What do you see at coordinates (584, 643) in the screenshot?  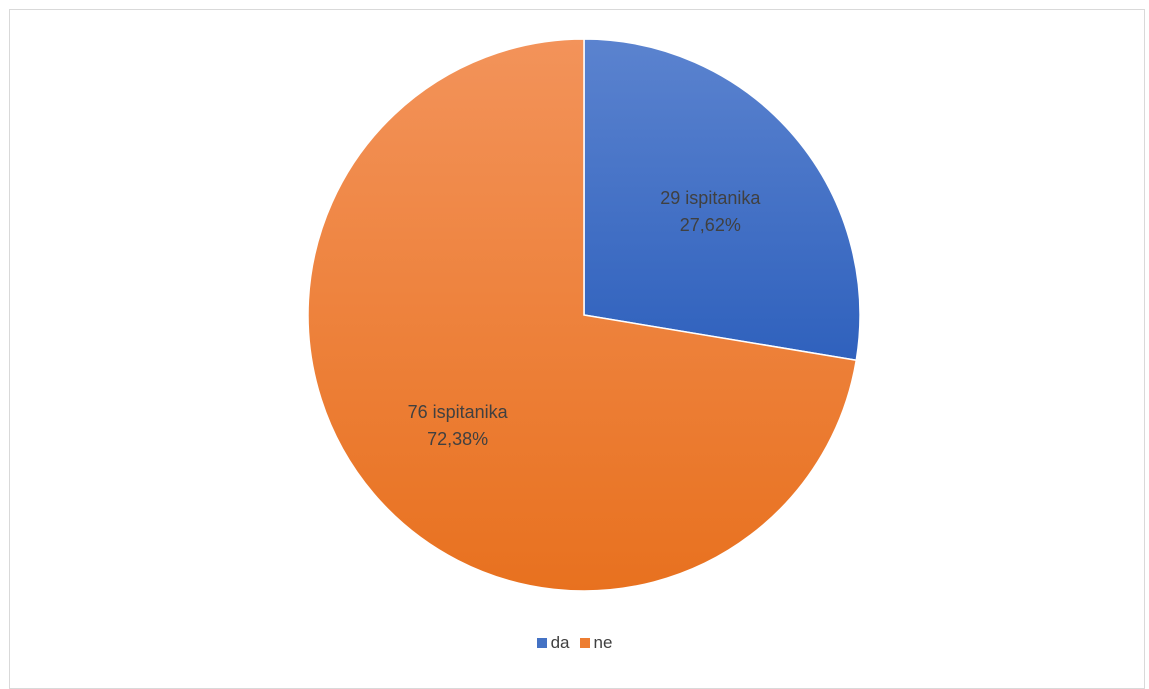 I see `legend-swatch-ne` at bounding box center [584, 643].